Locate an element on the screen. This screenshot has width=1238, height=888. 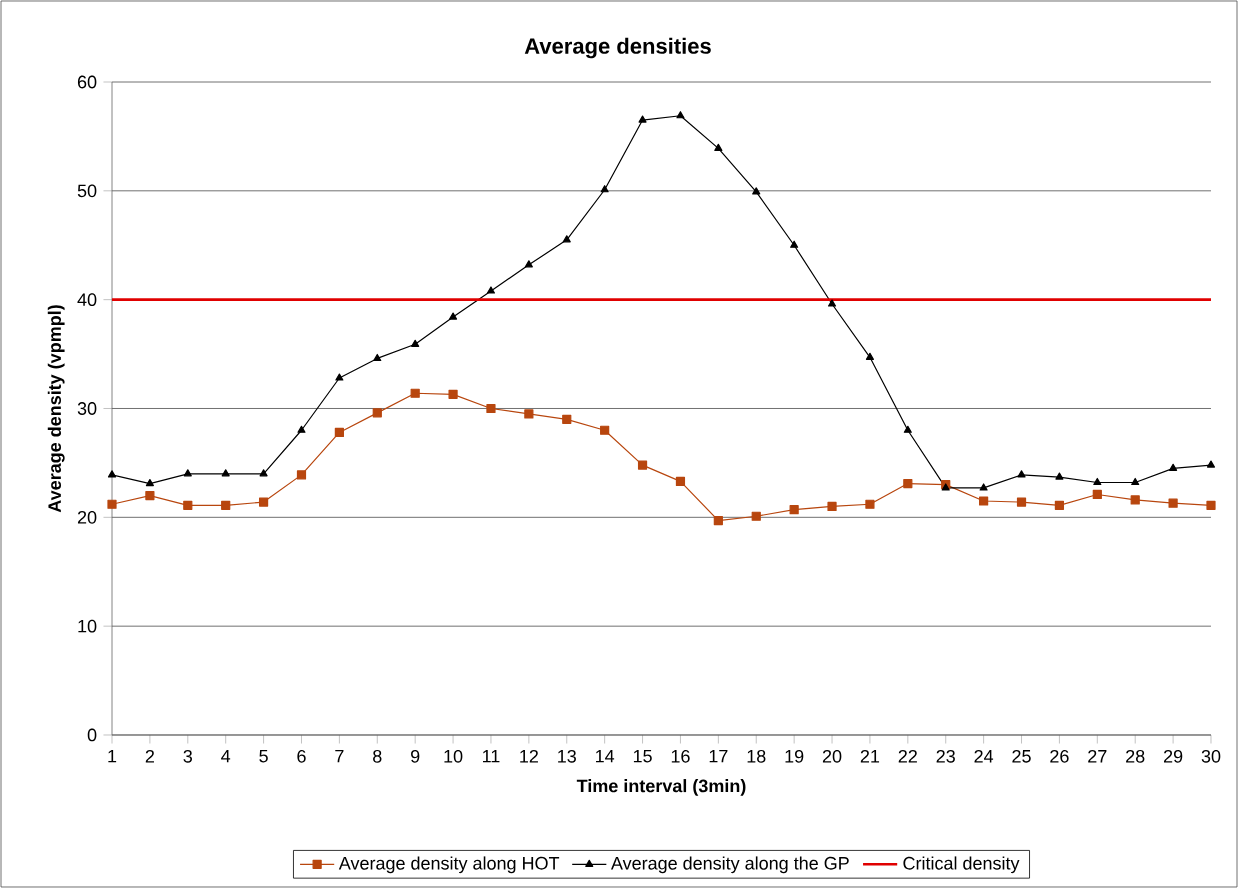
y-tick-label: 30 is located at coordinates (87, 408).